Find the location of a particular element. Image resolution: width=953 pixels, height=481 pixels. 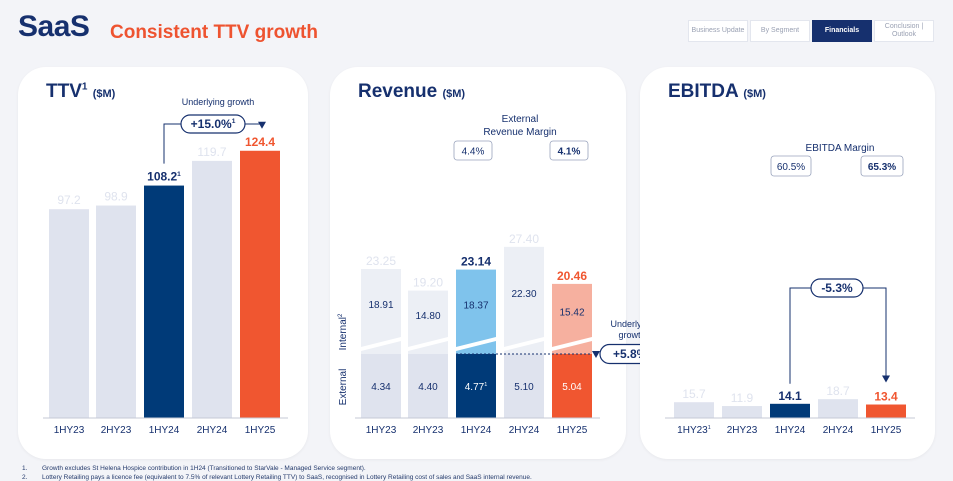

revenue-internal-label-1HY23: 18.91 is located at coordinates (380, 305).